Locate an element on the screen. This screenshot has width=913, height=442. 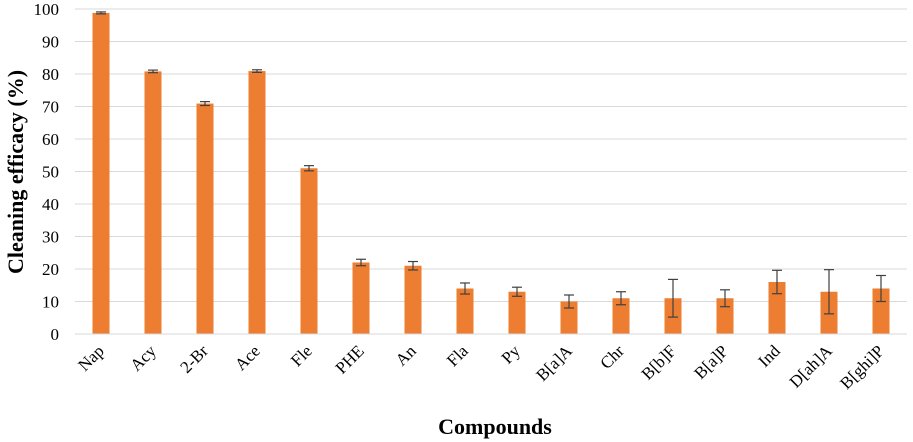
y-tick-label: 100 is located at coordinates (47, 9).